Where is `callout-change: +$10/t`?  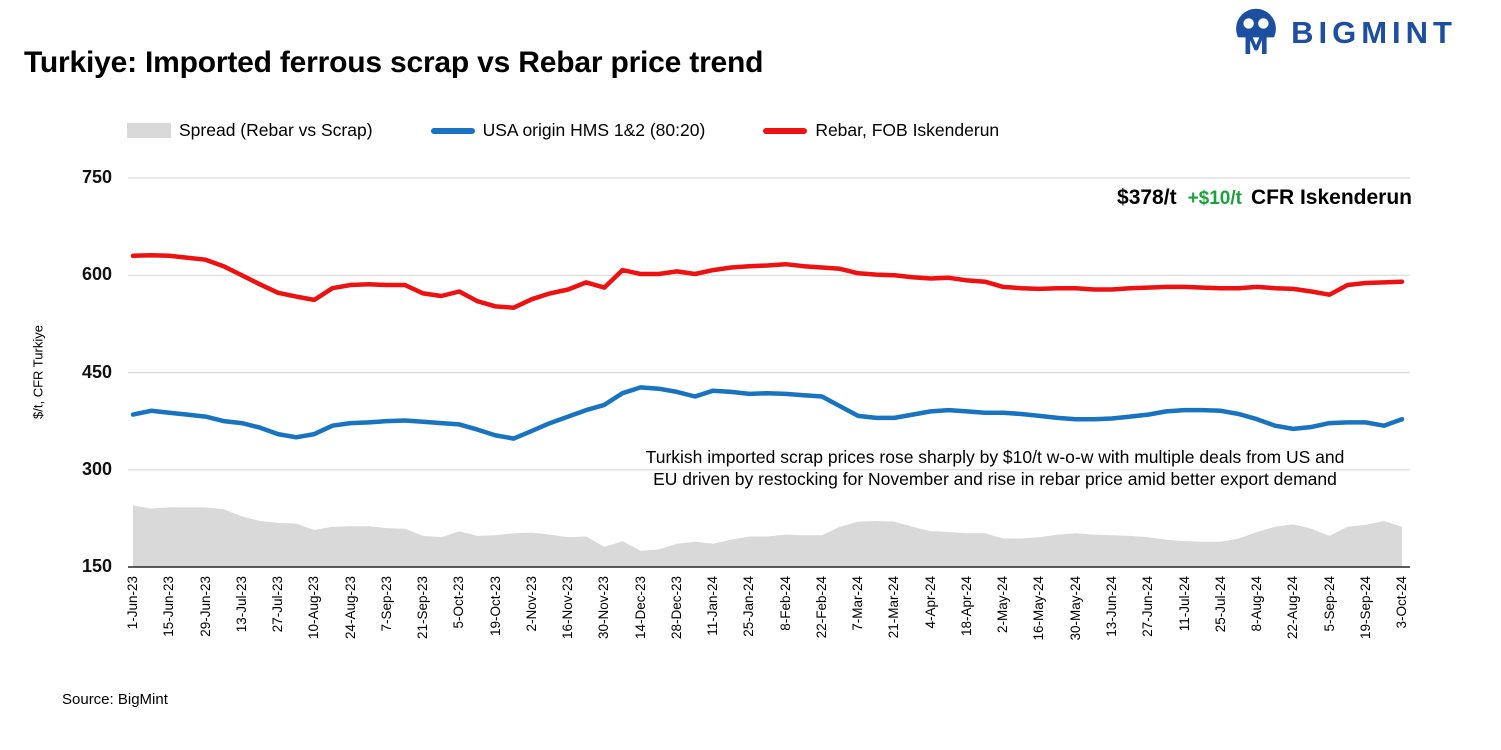 callout-change: +$10/t is located at coordinates (1214, 198).